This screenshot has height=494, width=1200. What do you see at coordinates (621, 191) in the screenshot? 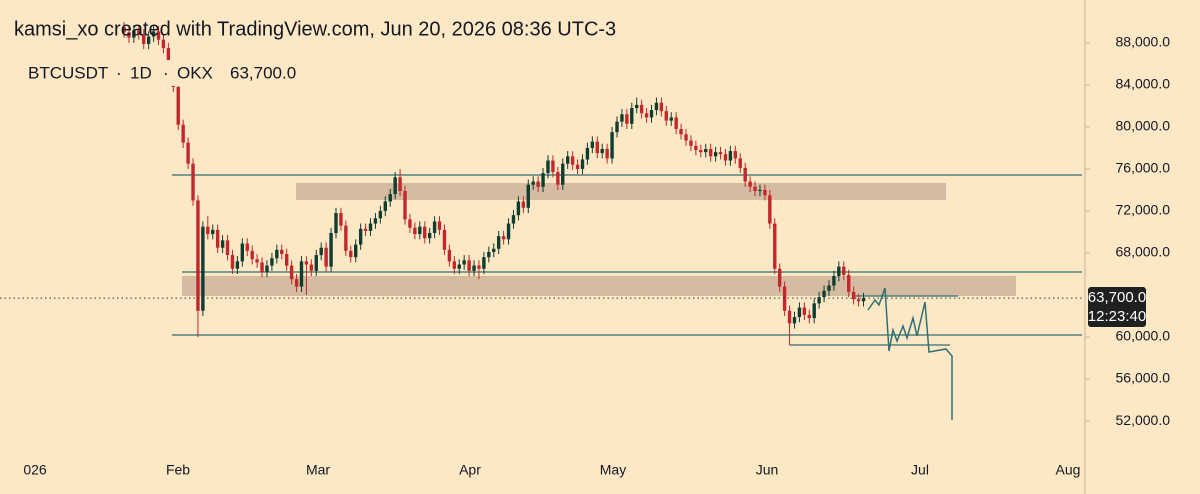
I see `zone-upper` at bounding box center [621, 191].